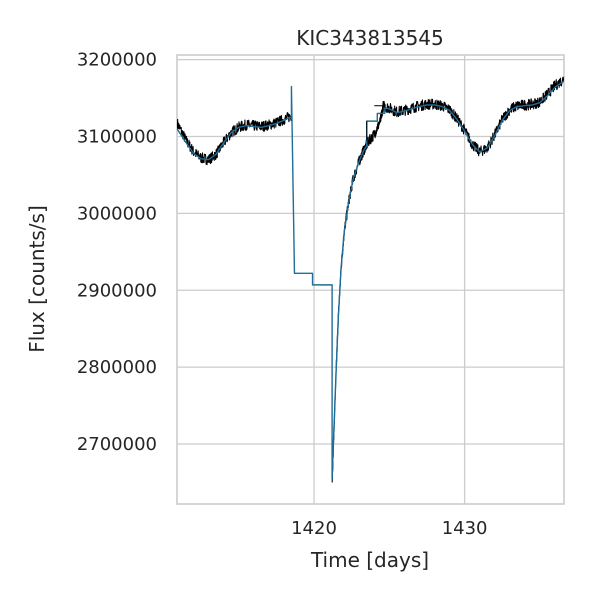 Image resolution: width=600 pixels, height=600 pixels. What do you see at coordinates (117, 213) in the screenshot?
I see `y-tick-label: 3000000` at bounding box center [117, 213].